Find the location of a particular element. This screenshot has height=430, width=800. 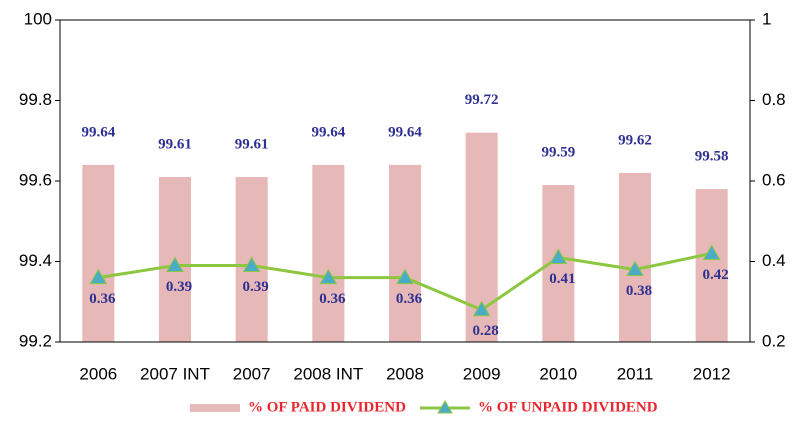

line-value-label: 0.28 is located at coordinates (486, 331).